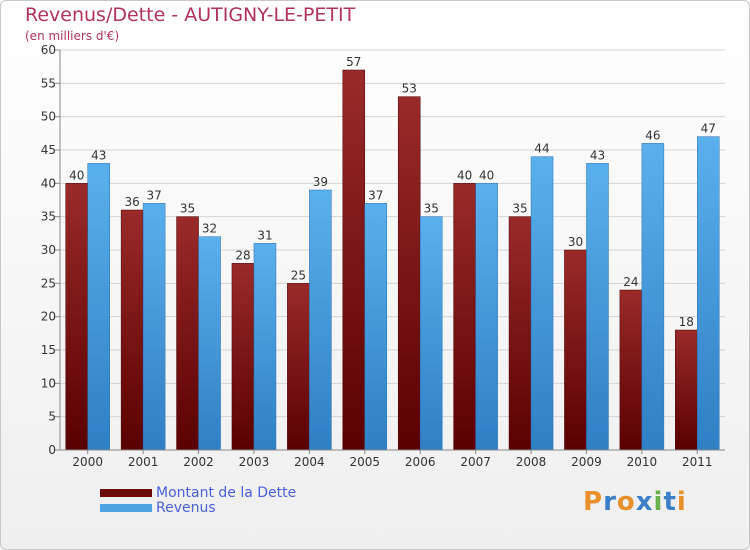 This screenshot has width=750, height=550. I want to click on logo-letter: r, so click(610, 502).